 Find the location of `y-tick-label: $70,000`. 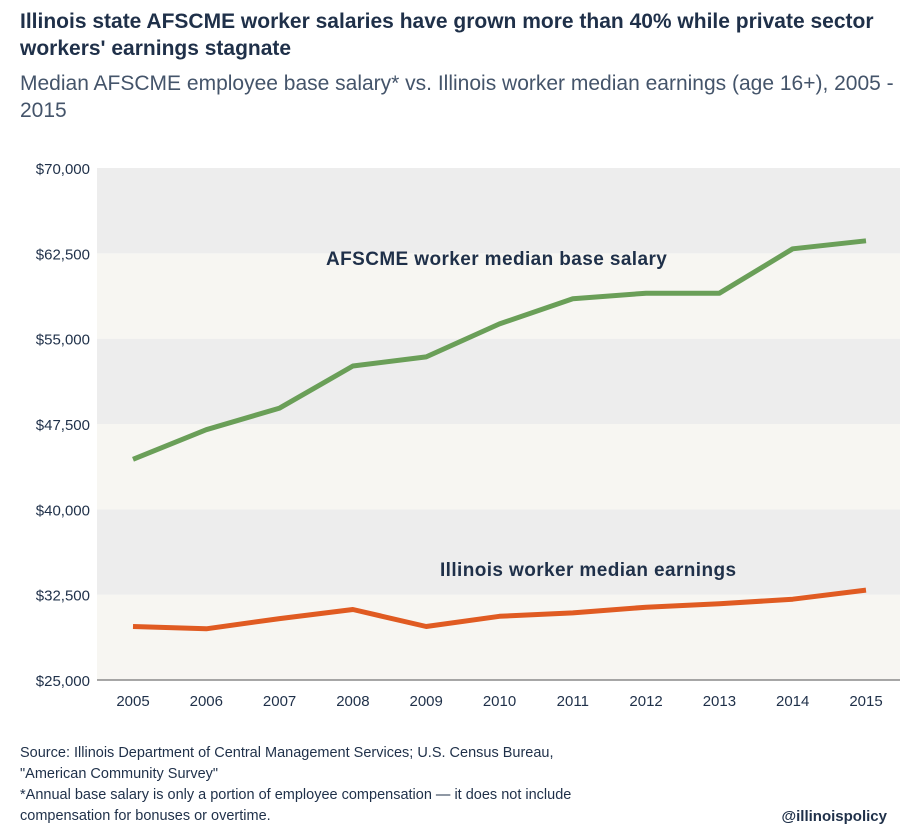

y-tick-label: $70,000 is located at coordinates (63, 169).